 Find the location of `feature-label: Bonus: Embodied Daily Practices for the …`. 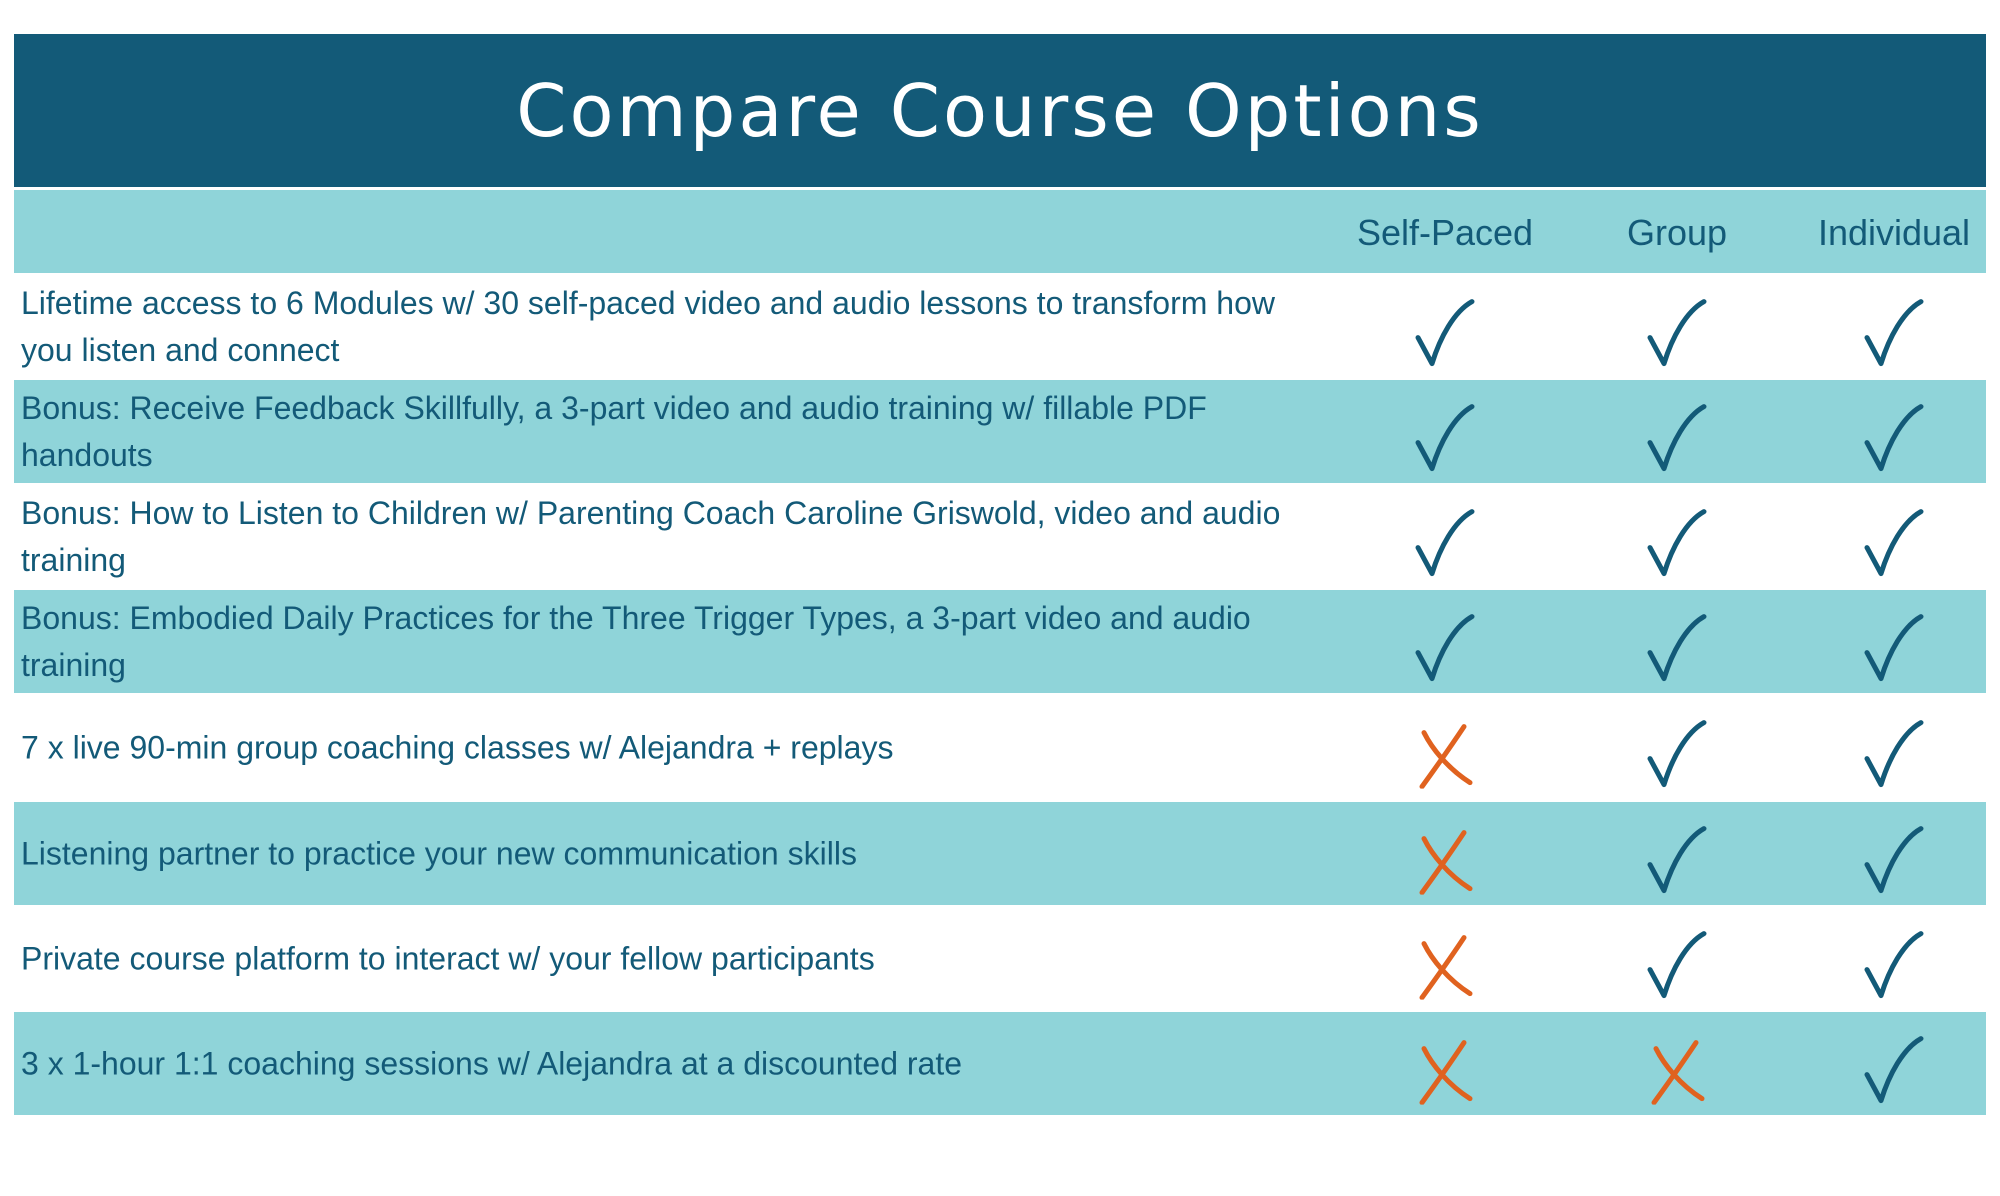

feature-label: Bonus: Embodied Daily Practices for the … is located at coordinates (636, 641).